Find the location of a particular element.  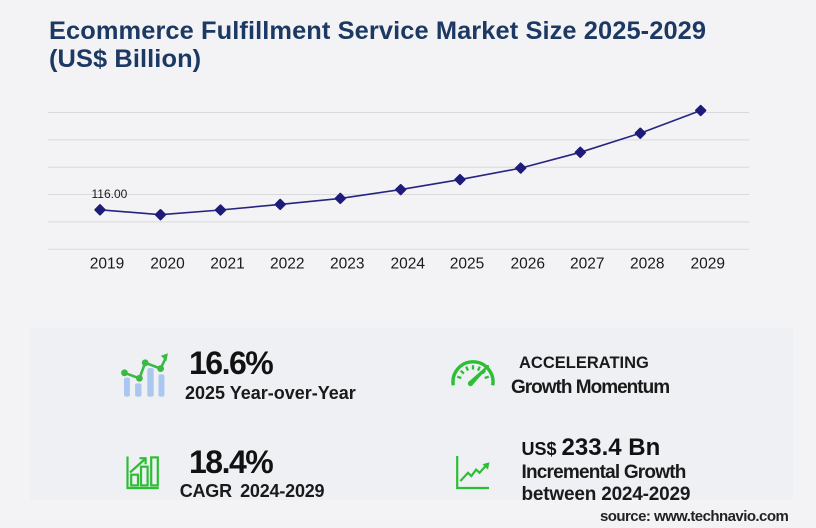

svg-text: 116.00 is located at coordinates (110, 194).